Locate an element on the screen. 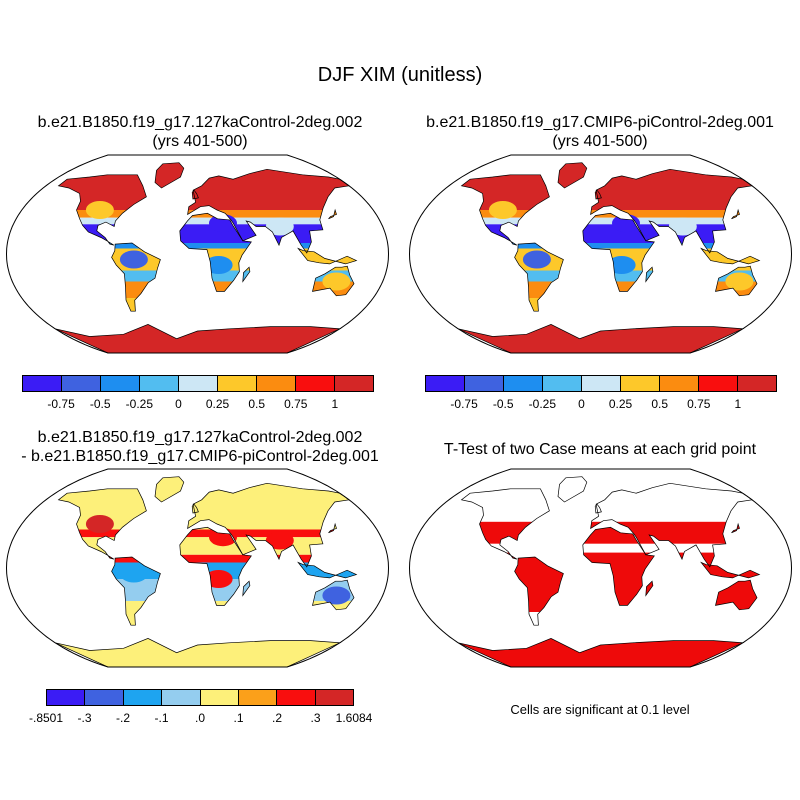 The height and width of the screenshot is (800, 800). colorbar-label: -.3 is located at coordinates (84, 718).